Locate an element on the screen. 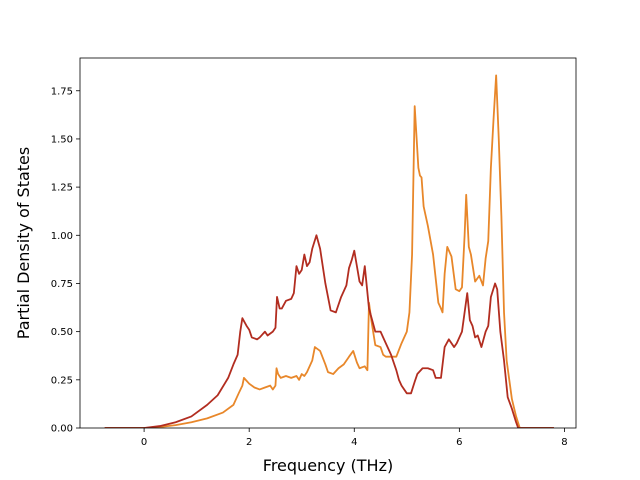 The image size is (640, 480). y-tick-label: 1.00 is located at coordinates (62, 236).